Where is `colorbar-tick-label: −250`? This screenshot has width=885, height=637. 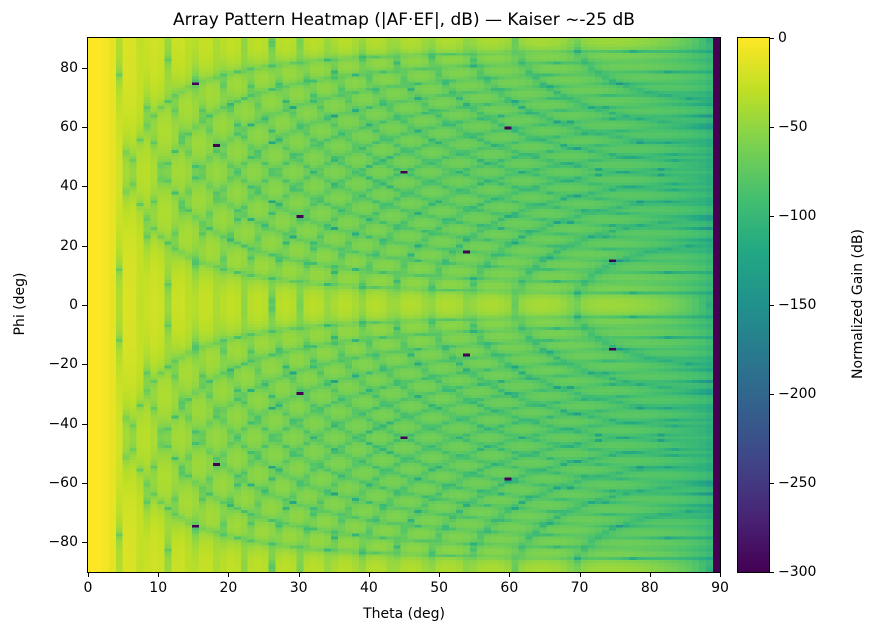 colorbar-tick-label: −250 is located at coordinates (797, 483).